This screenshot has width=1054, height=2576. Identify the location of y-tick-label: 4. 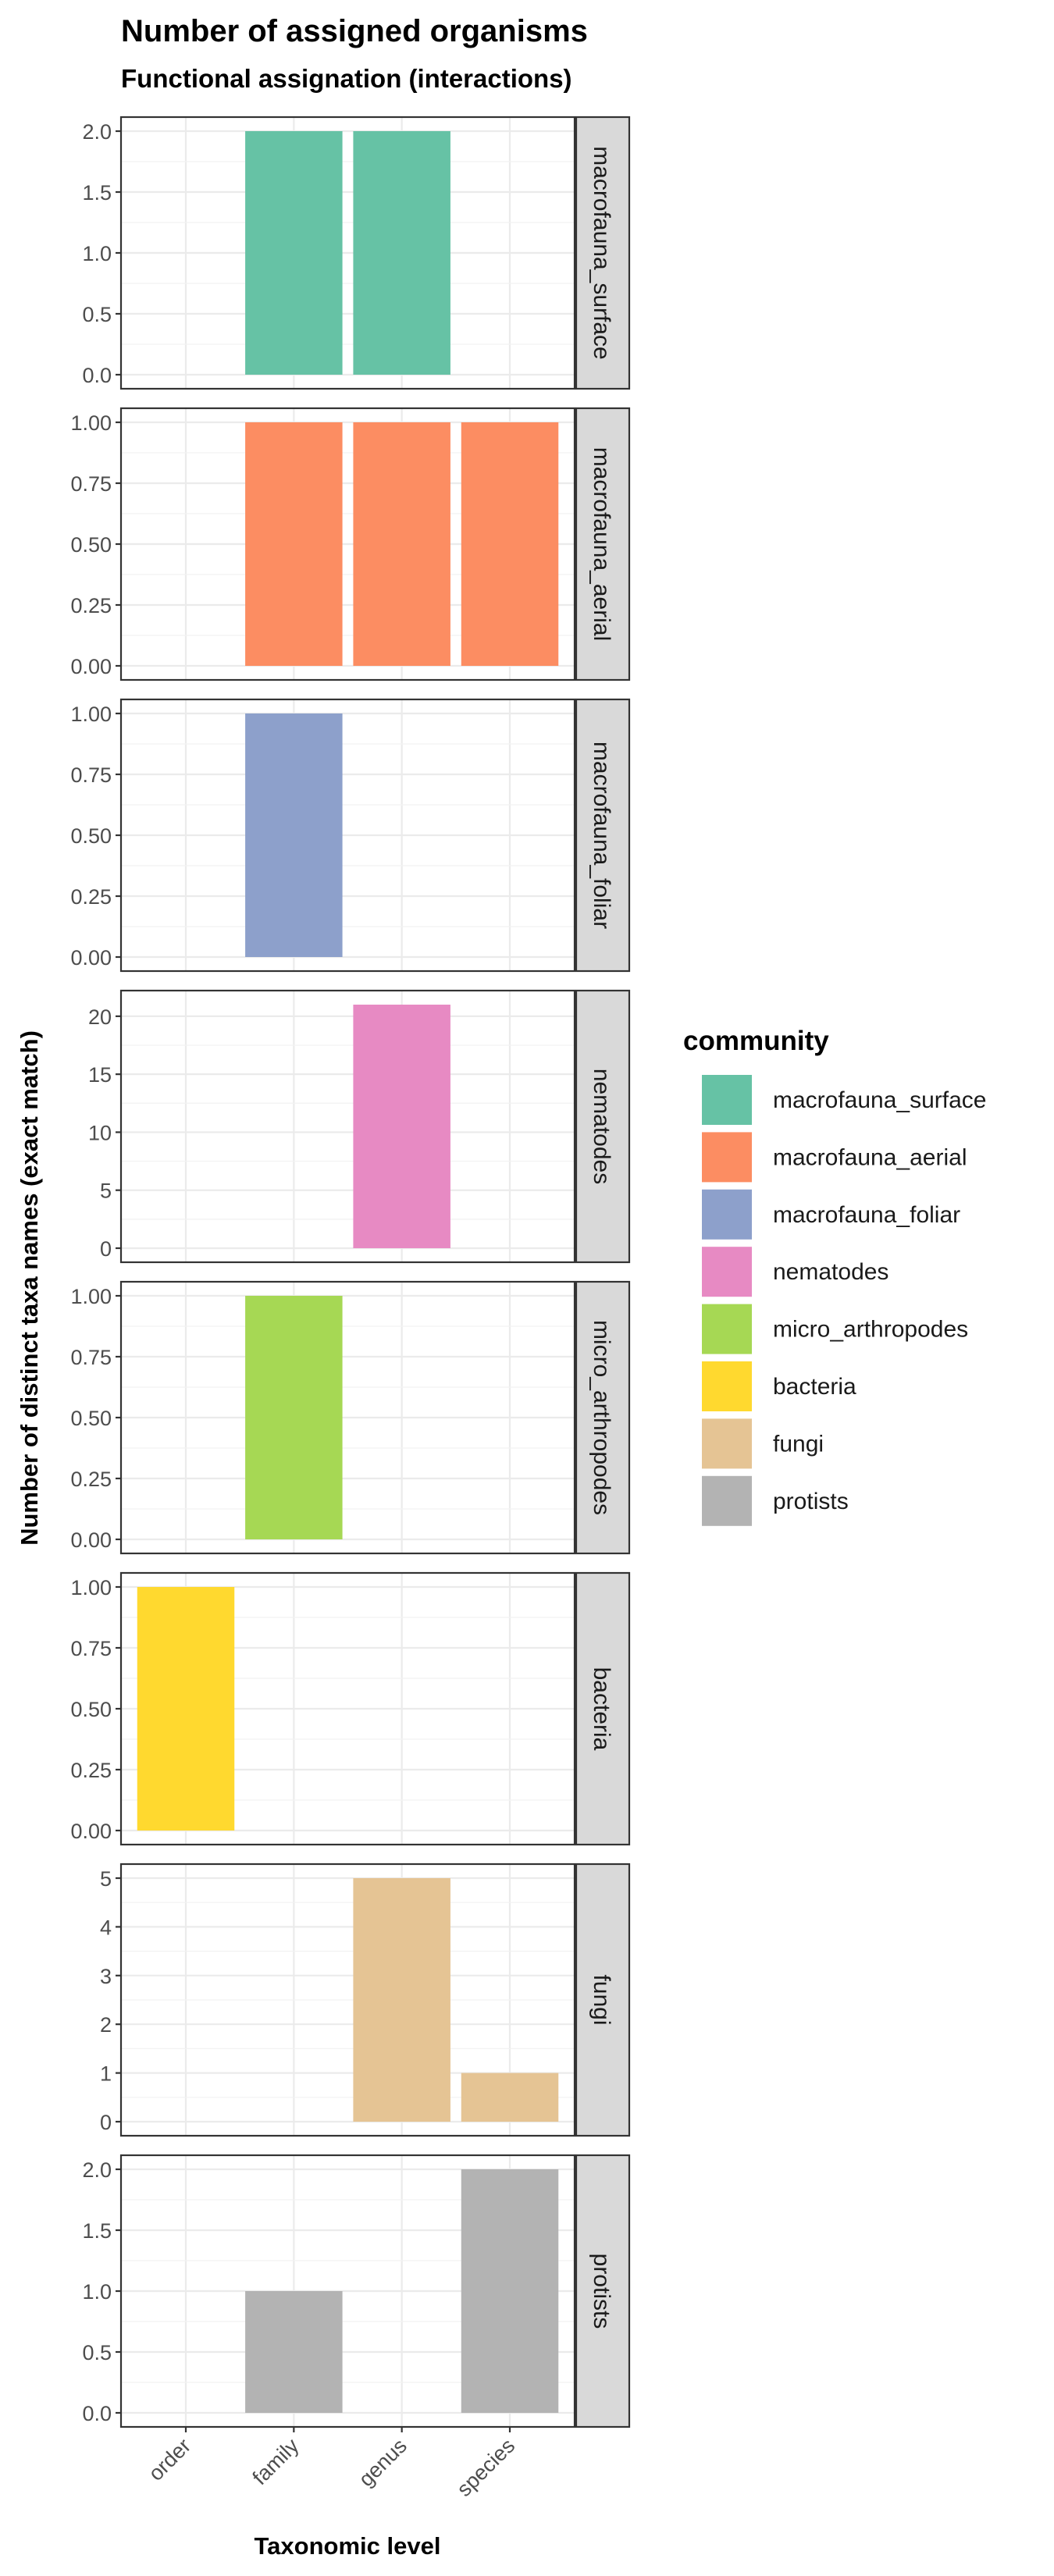
(106, 1927).